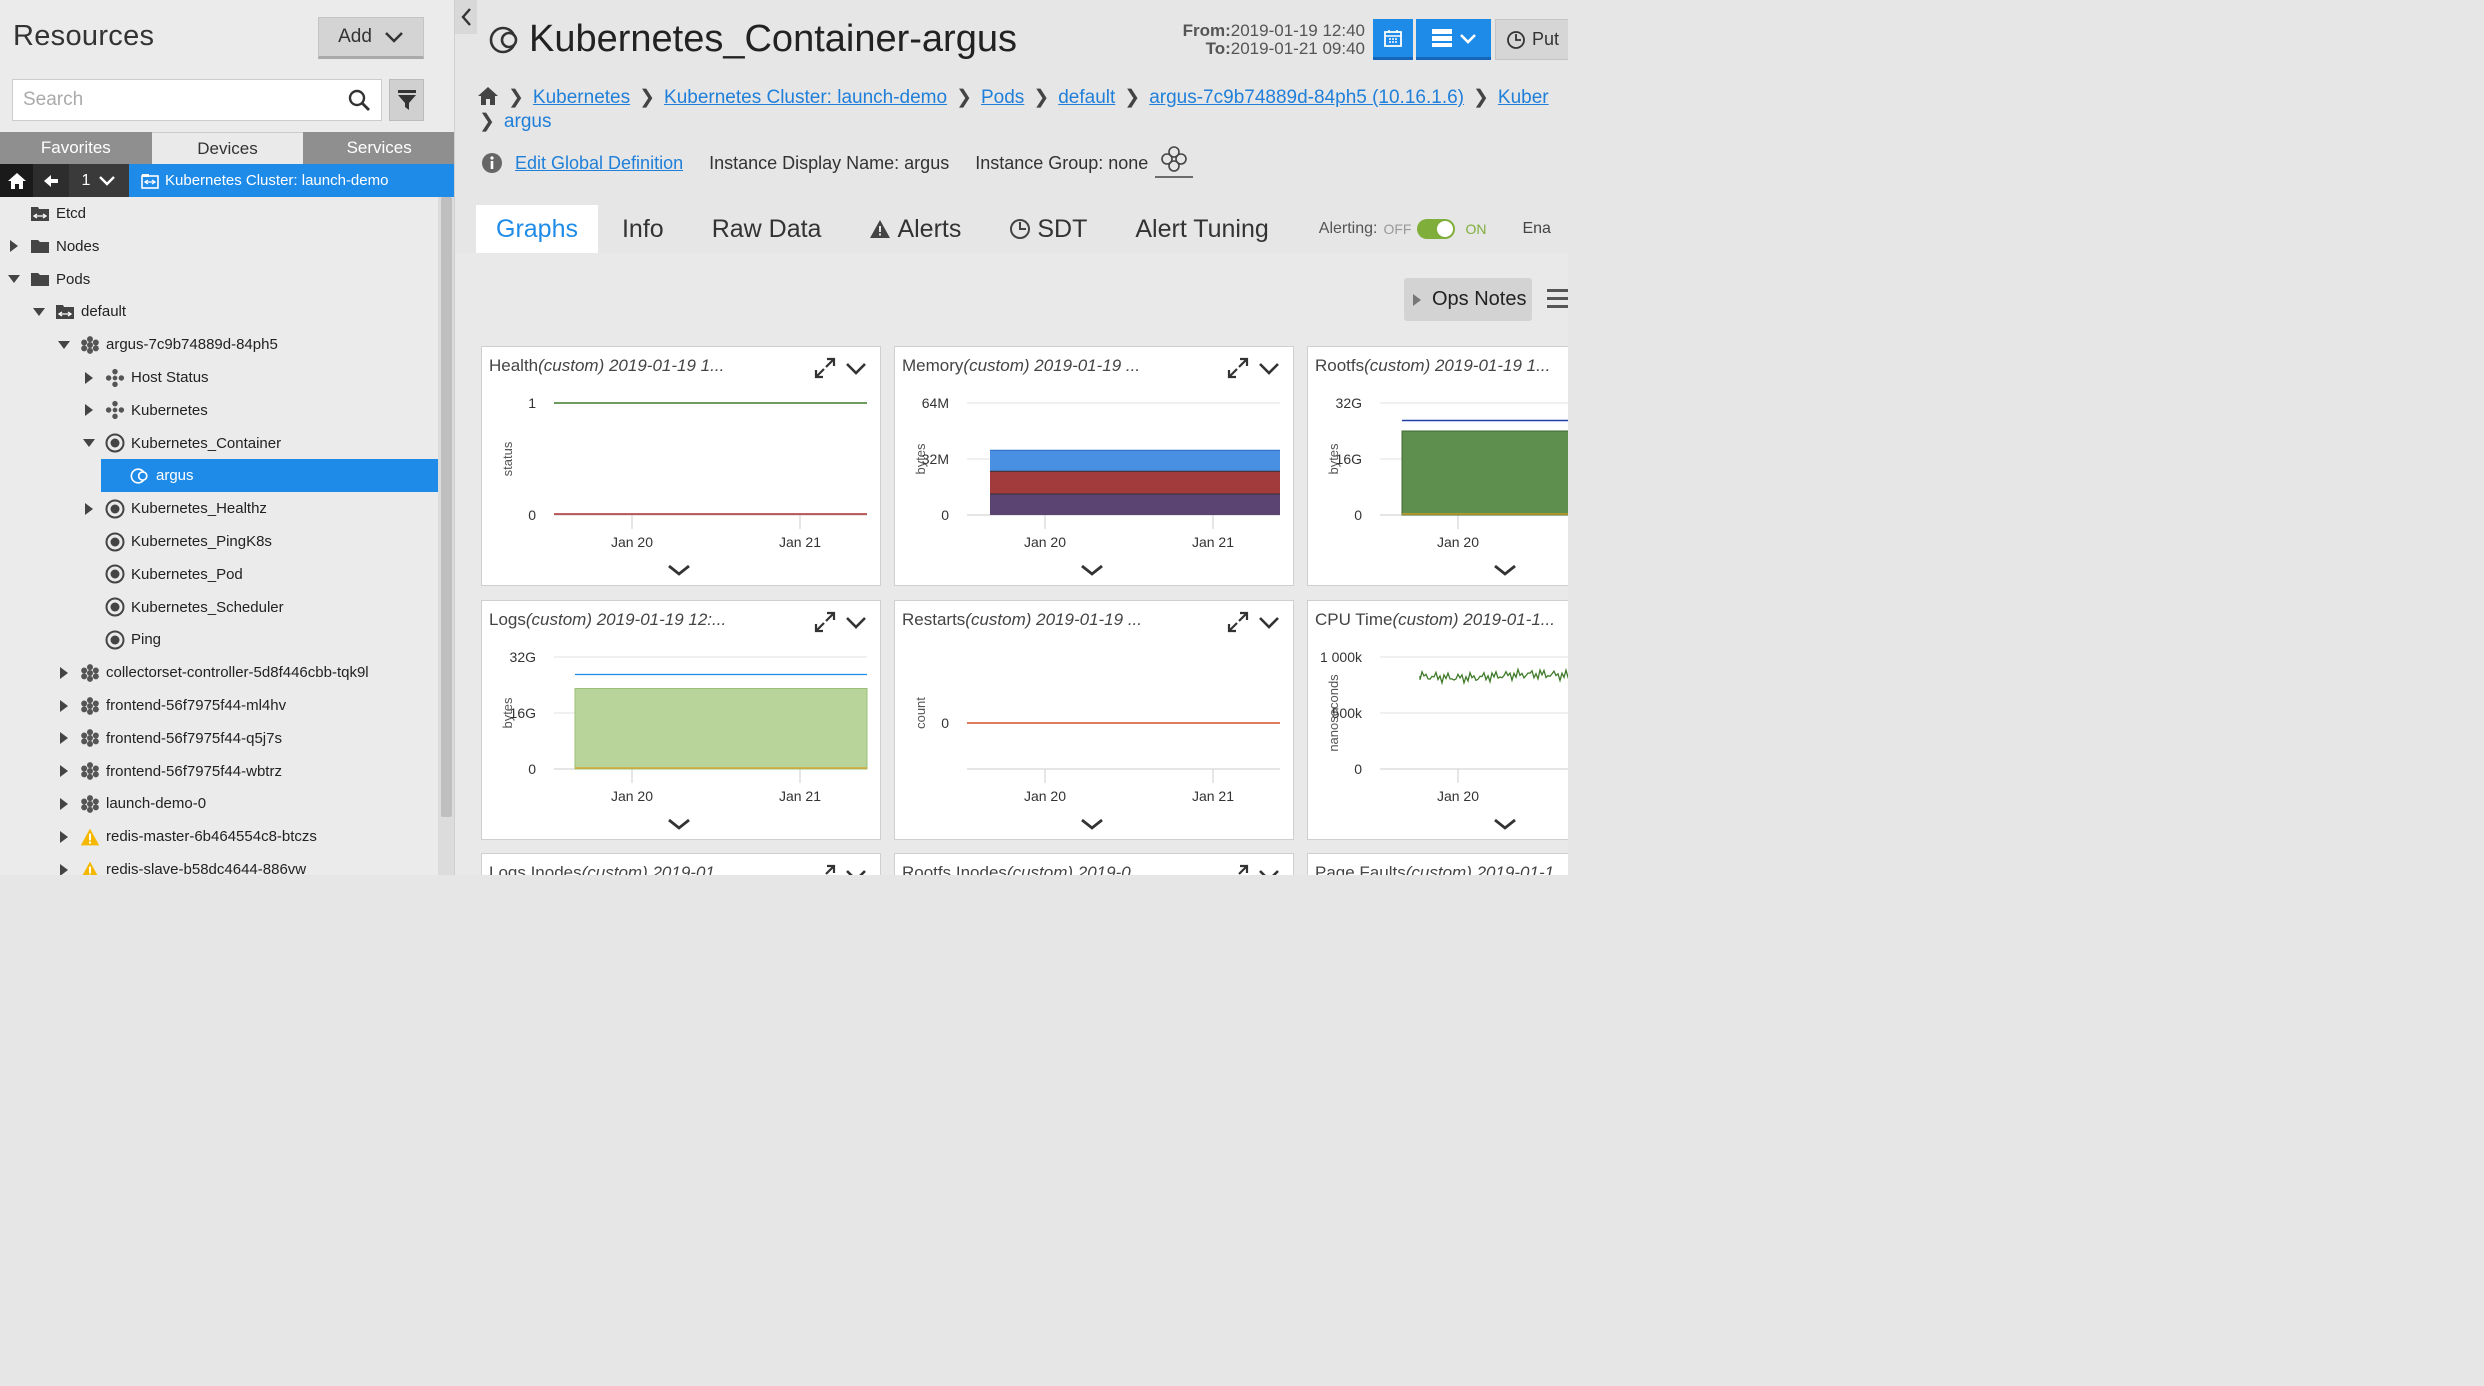 This screenshot has width=2484, height=1386. I want to click on home-icon, so click(488, 96).